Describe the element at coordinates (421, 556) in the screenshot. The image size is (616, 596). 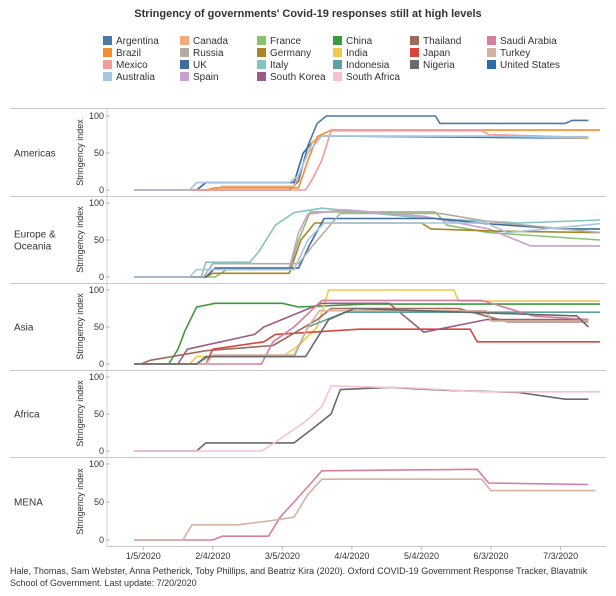
I see `x-tick-label: 5/4/2020` at that location.